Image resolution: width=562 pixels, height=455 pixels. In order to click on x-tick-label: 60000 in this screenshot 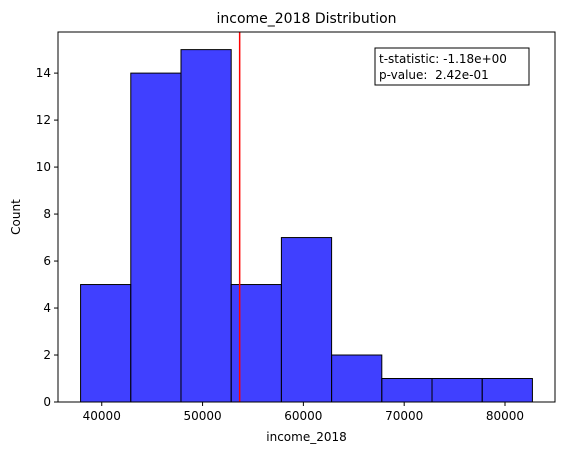, I will do `click(303, 416)`.